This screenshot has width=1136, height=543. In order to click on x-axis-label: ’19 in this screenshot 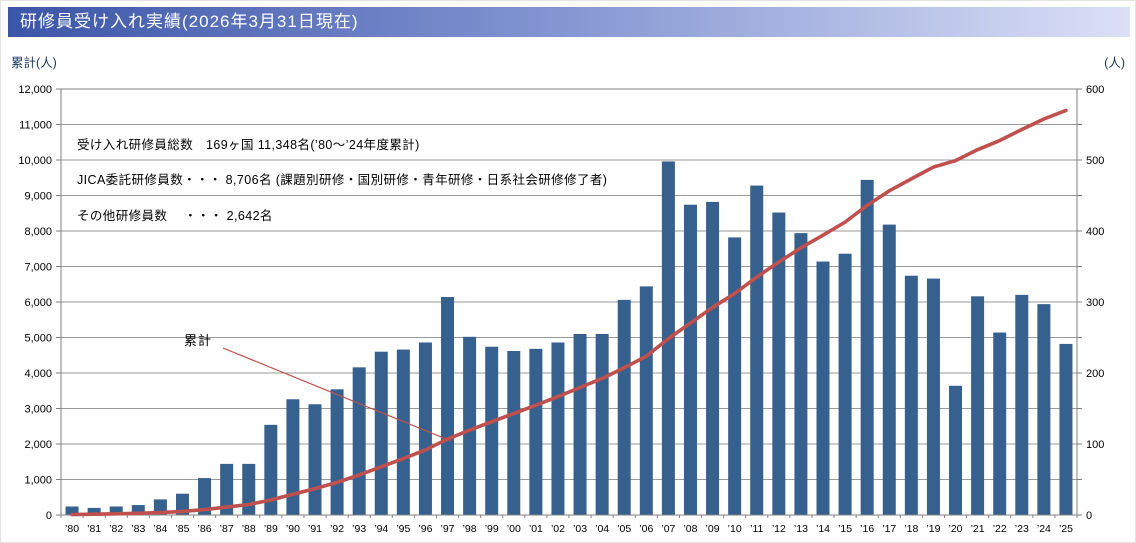, I will do `click(933, 529)`.